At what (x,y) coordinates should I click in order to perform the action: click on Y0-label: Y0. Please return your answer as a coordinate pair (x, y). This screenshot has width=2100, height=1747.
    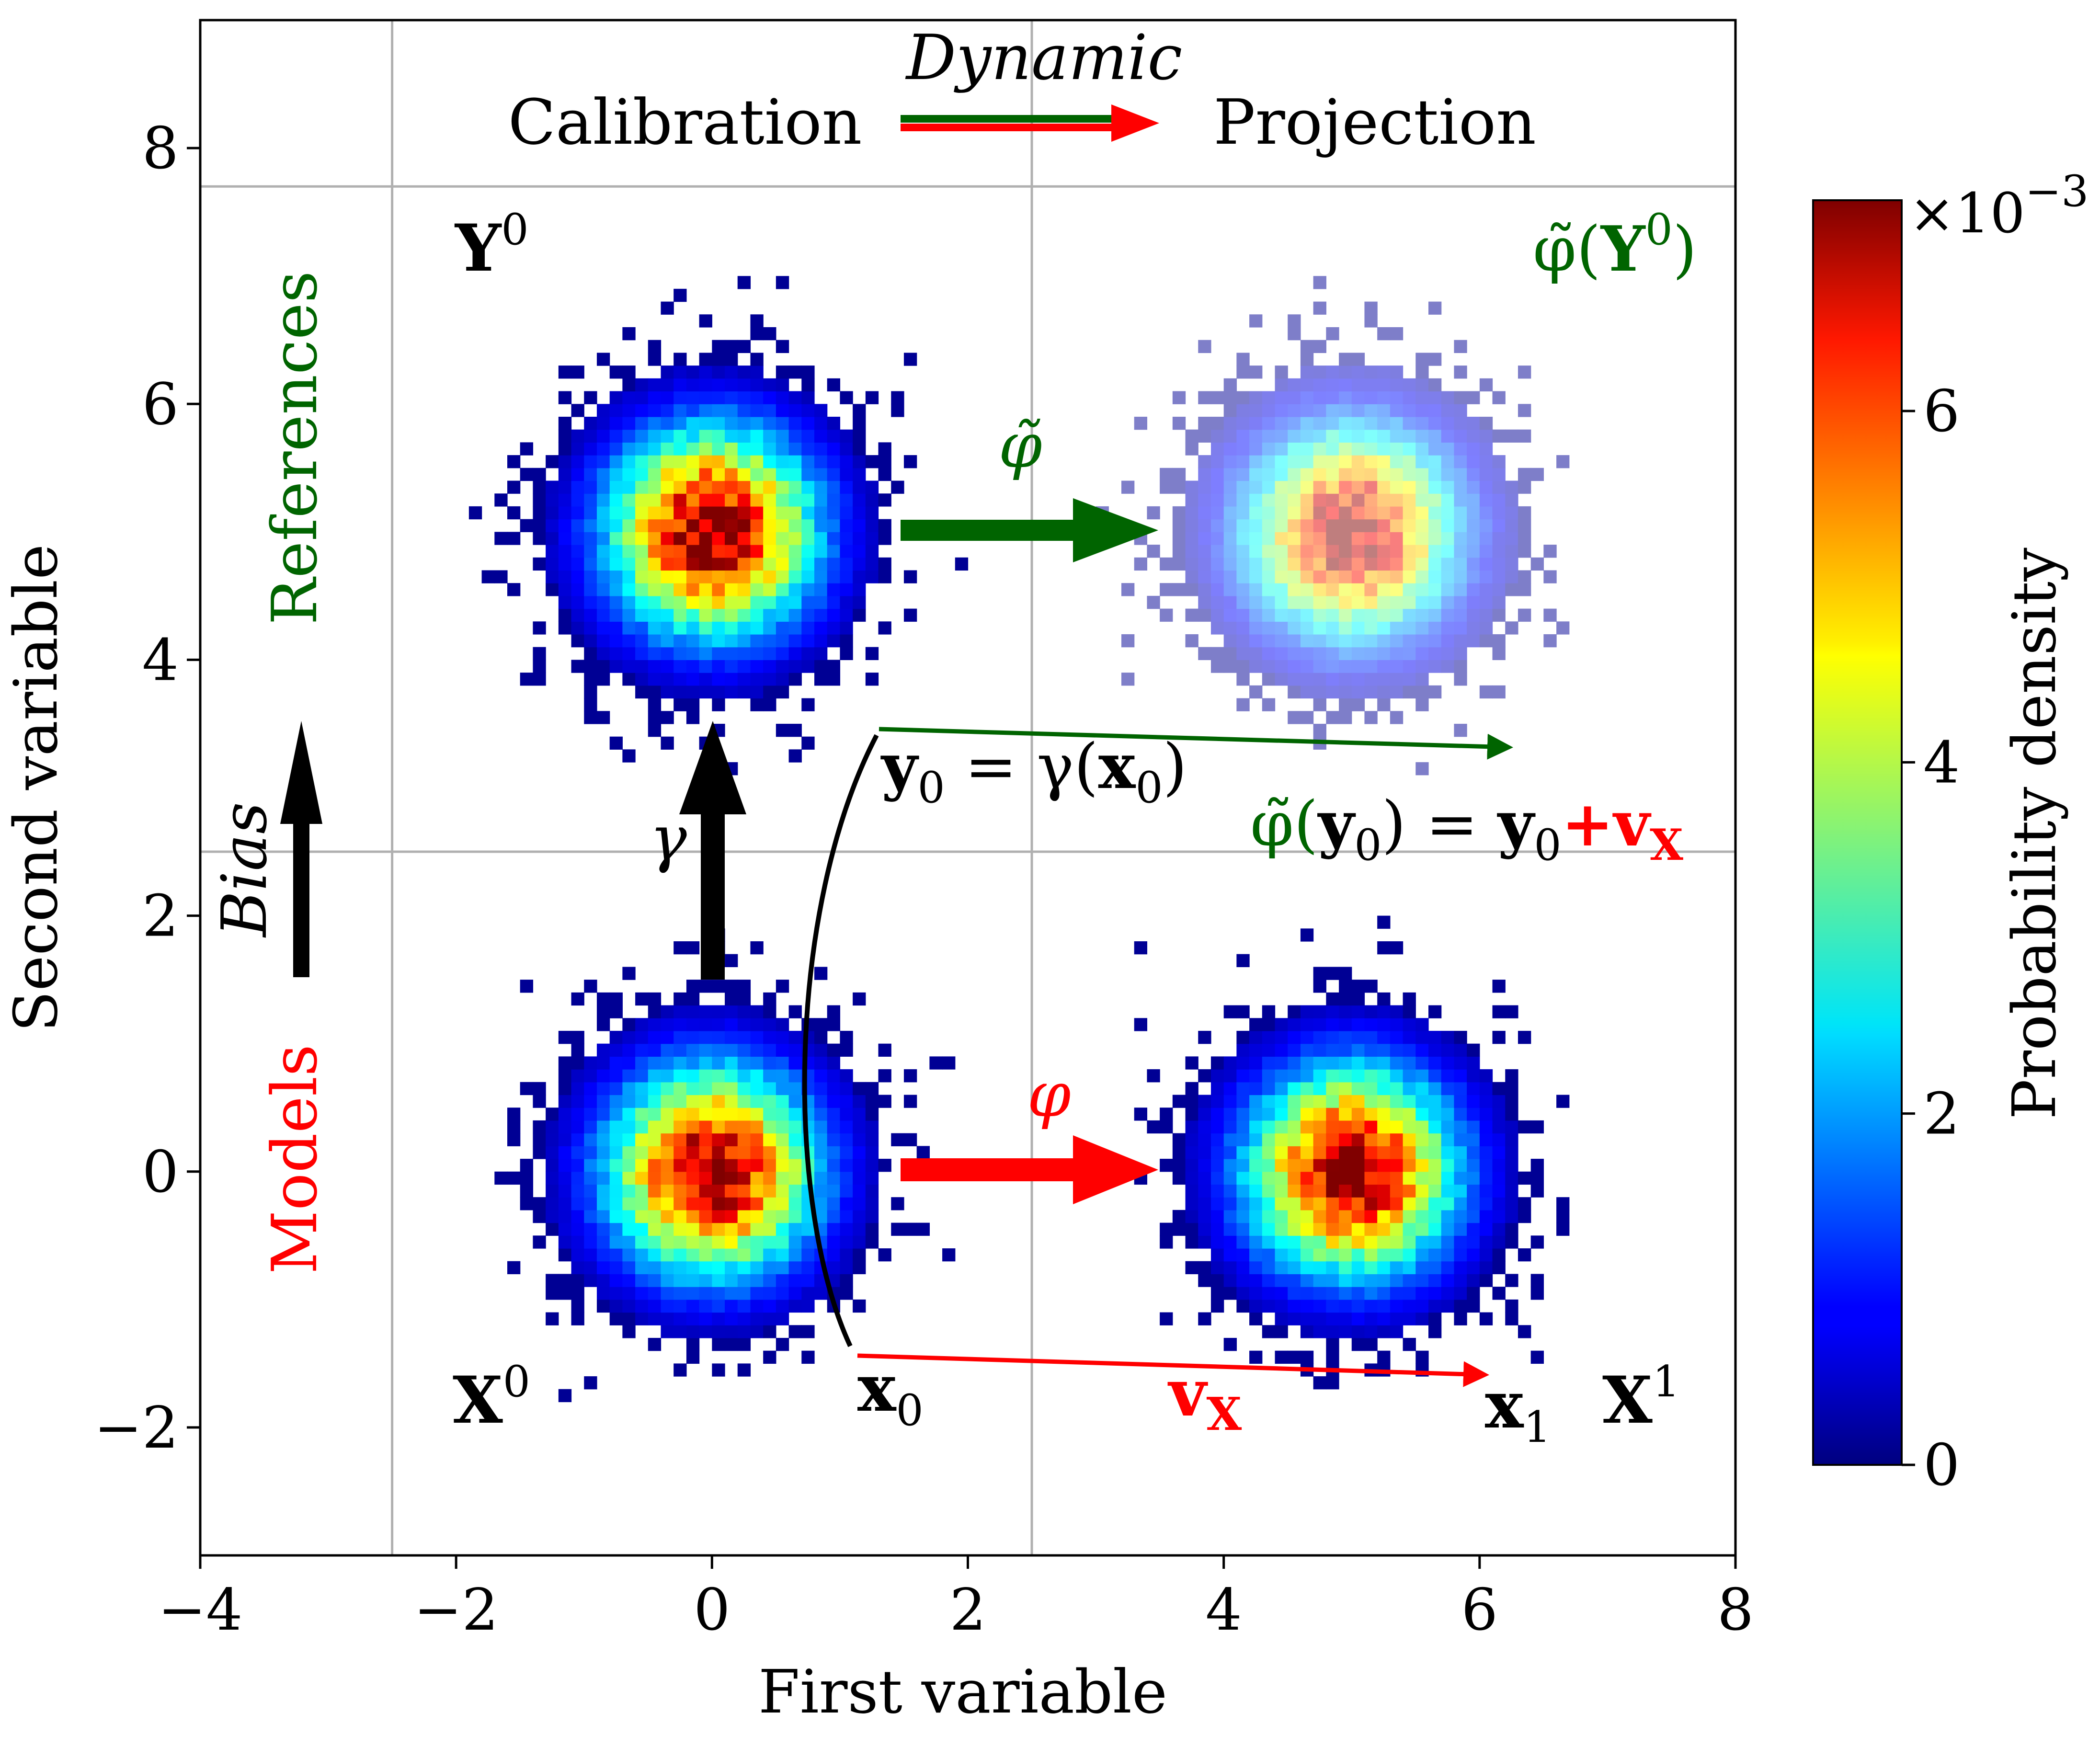
    Looking at the image, I should click on (491, 246).